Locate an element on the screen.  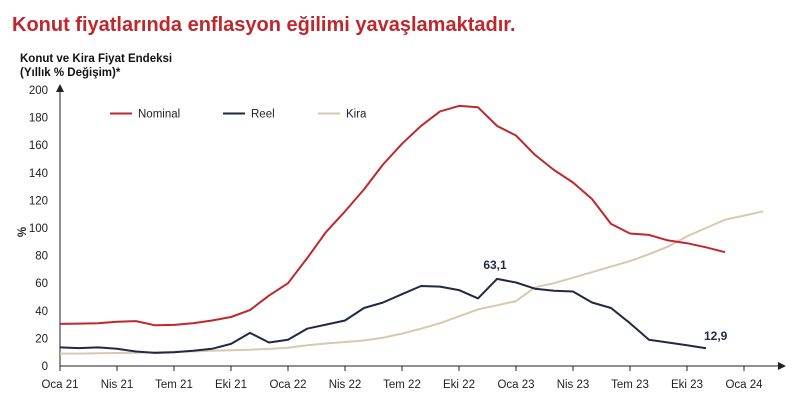
x-tick-label: Tem 21 is located at coordinates (174, 385).